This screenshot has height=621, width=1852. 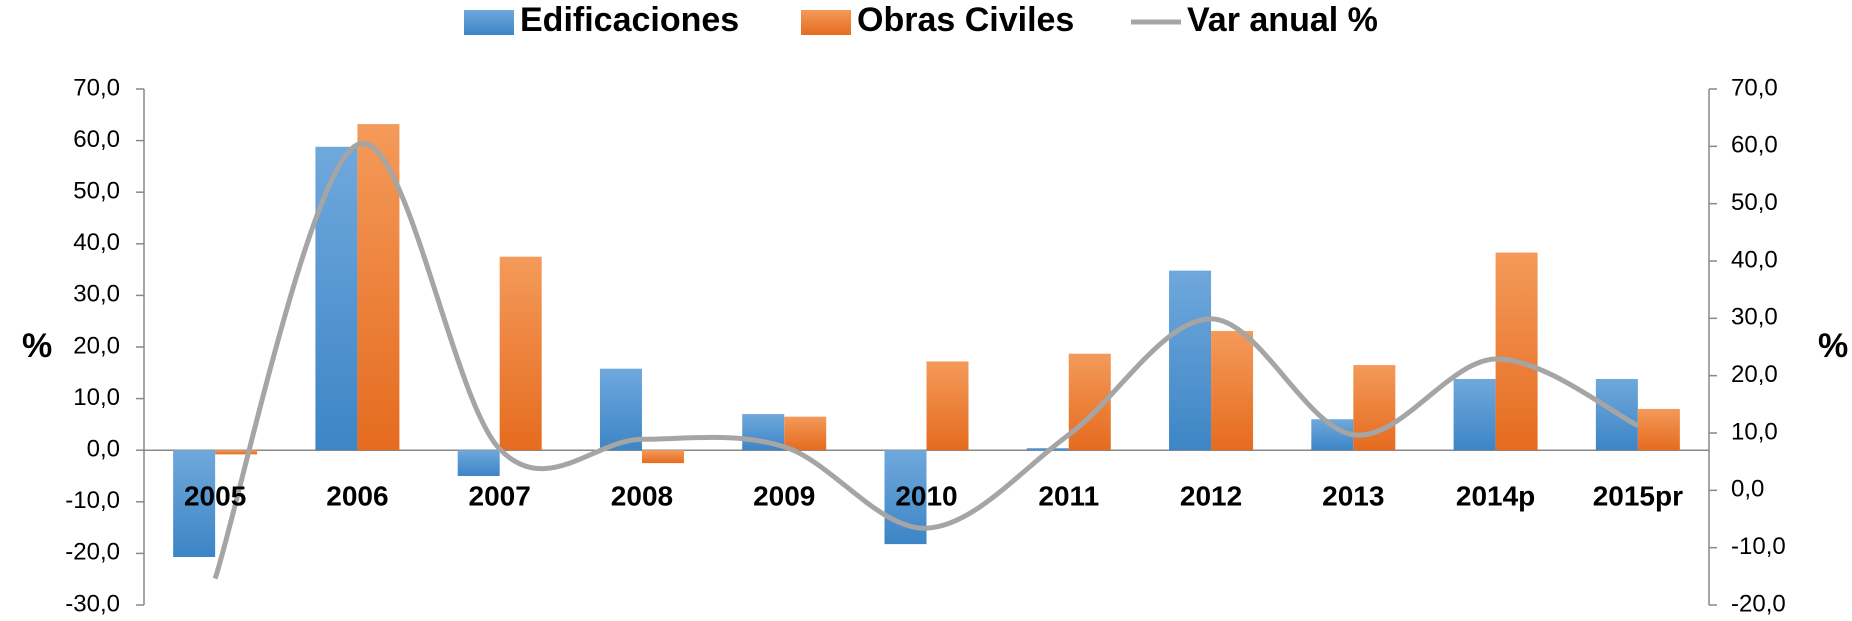 What do you see at coordinates (92, 552) in the screenshot?
I see `y-tick-label: -20,0` at bounding box center [92, 552].